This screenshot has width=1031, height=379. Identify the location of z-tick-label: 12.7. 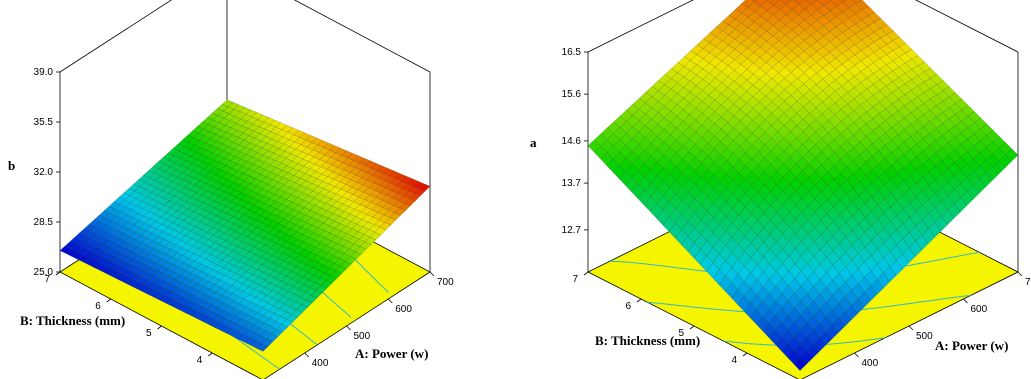
(572, 230).